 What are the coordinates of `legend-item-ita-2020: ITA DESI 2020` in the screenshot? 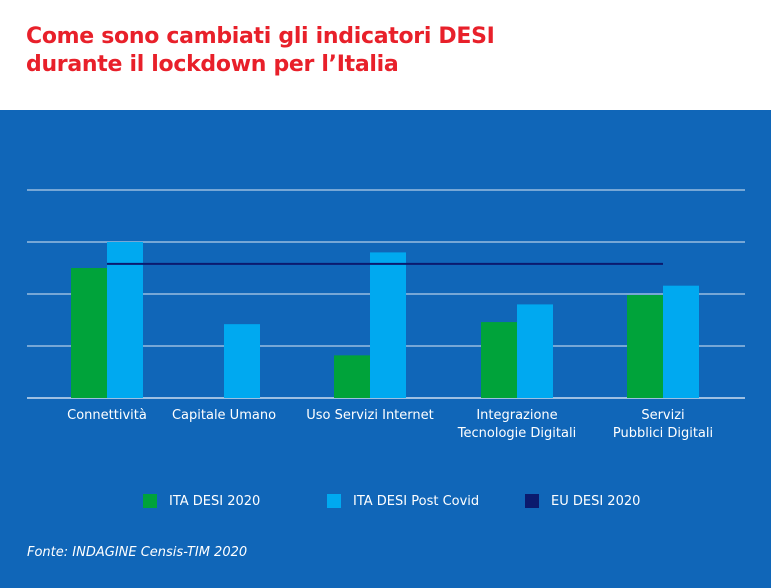 It's located at (201, 501).